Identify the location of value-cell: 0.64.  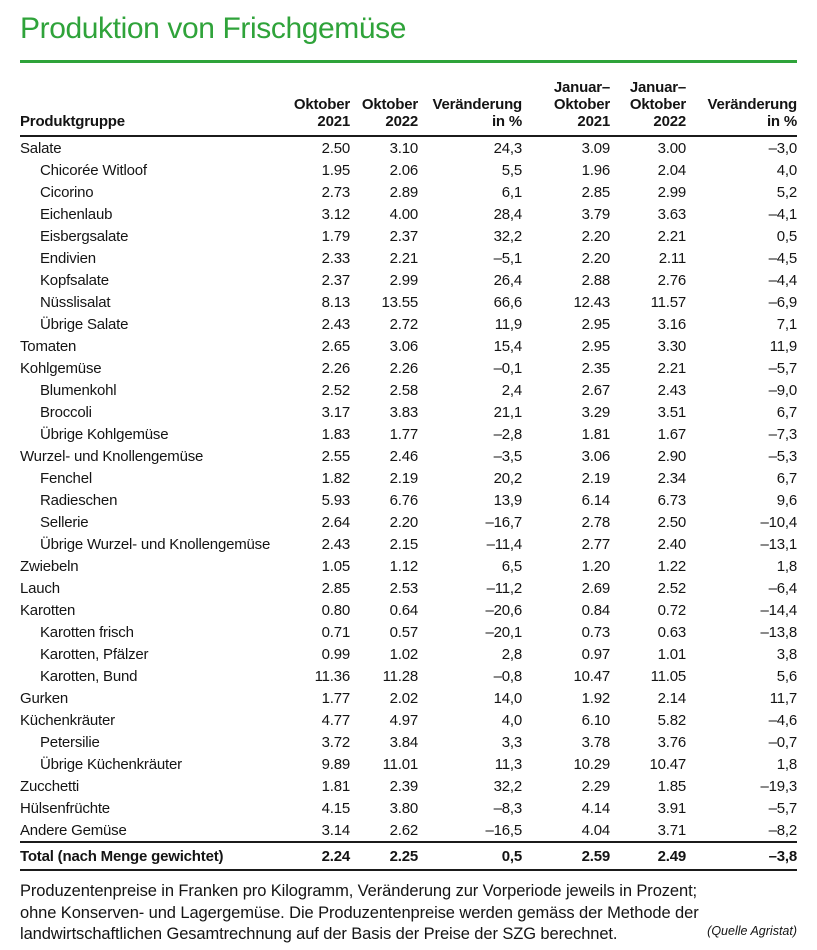
(404, 610).